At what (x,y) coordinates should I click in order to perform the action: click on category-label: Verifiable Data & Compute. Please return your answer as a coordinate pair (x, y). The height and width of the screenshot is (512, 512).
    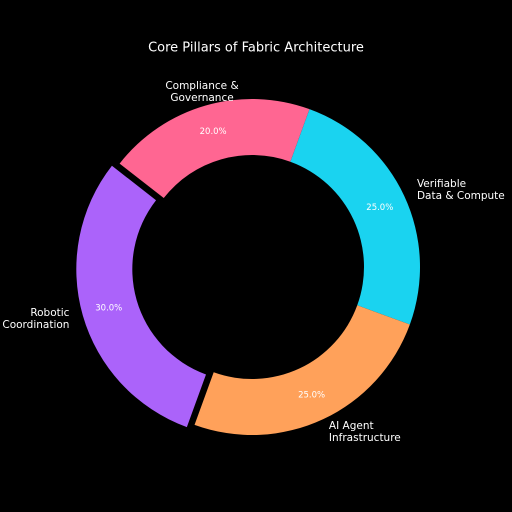
    Looking at the image, I should click on (460, 190).